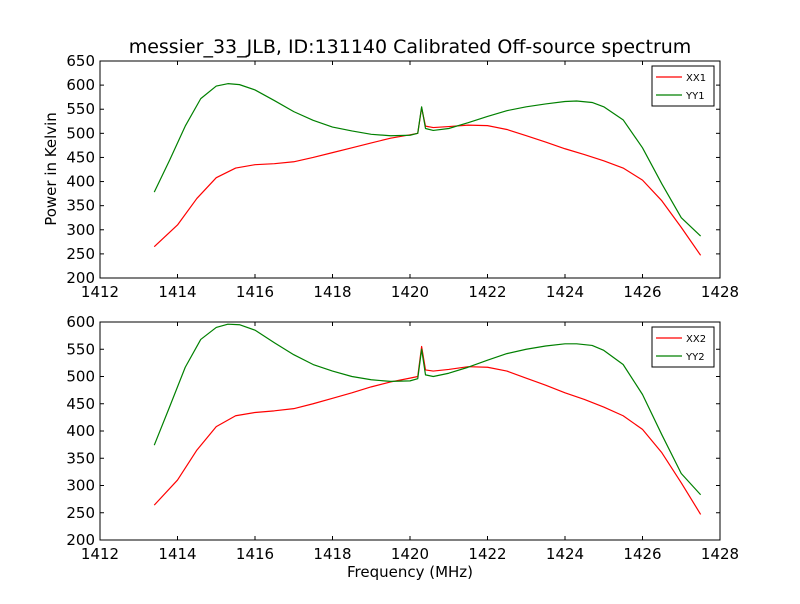 Image resolution: width=800 pixels, height=604 pixels. What do you see at coordinates (51, 169) in the screenshot?
I see `y-axis-label: Power in Kelvin` at bounding box center [51, 169].